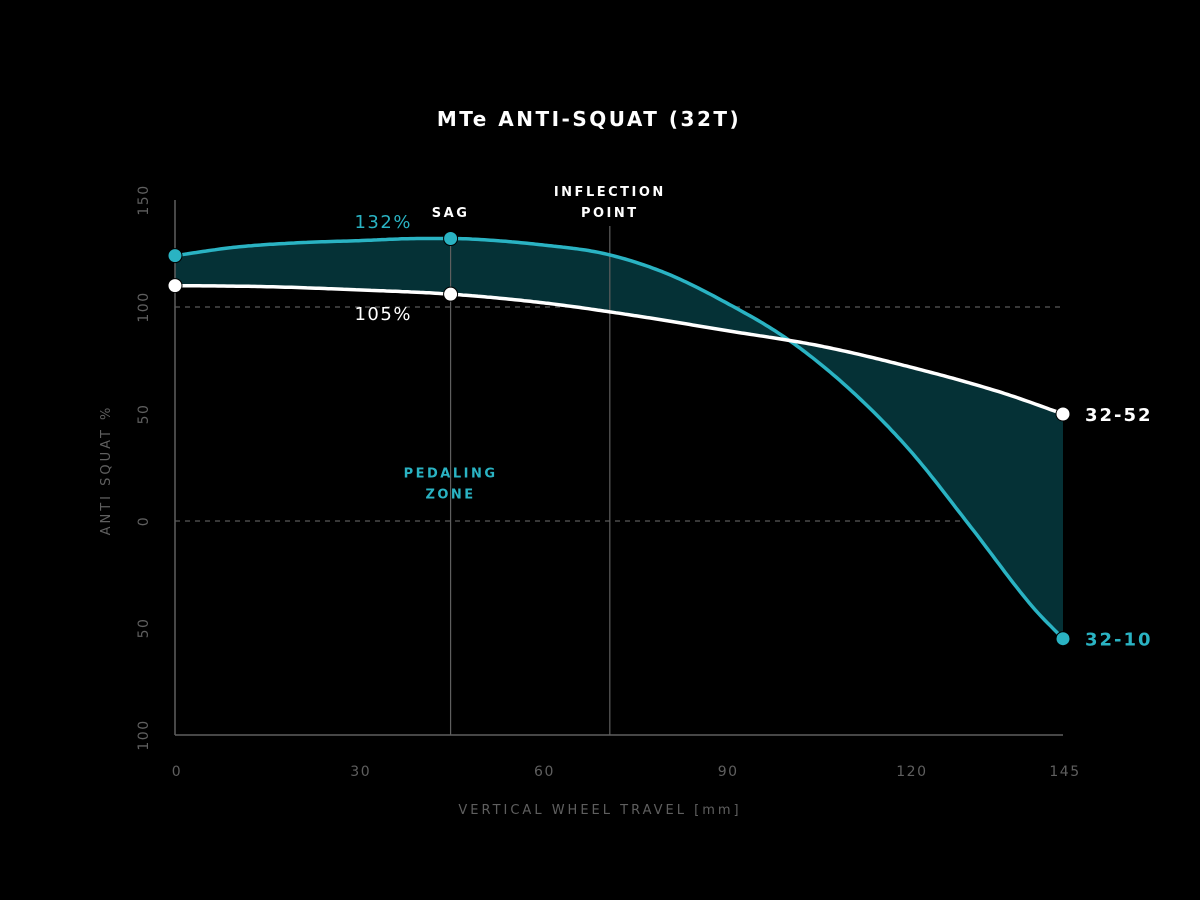  I want to click on x-tick-label: 30, so click(360, 772).